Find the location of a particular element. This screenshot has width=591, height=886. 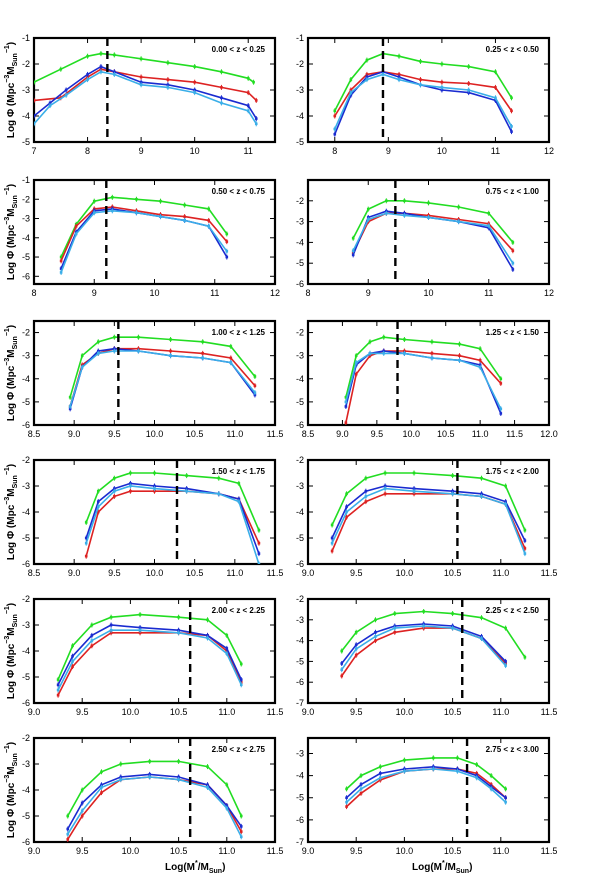

y-tick-label: -6 is located at coordinates (26, 425).